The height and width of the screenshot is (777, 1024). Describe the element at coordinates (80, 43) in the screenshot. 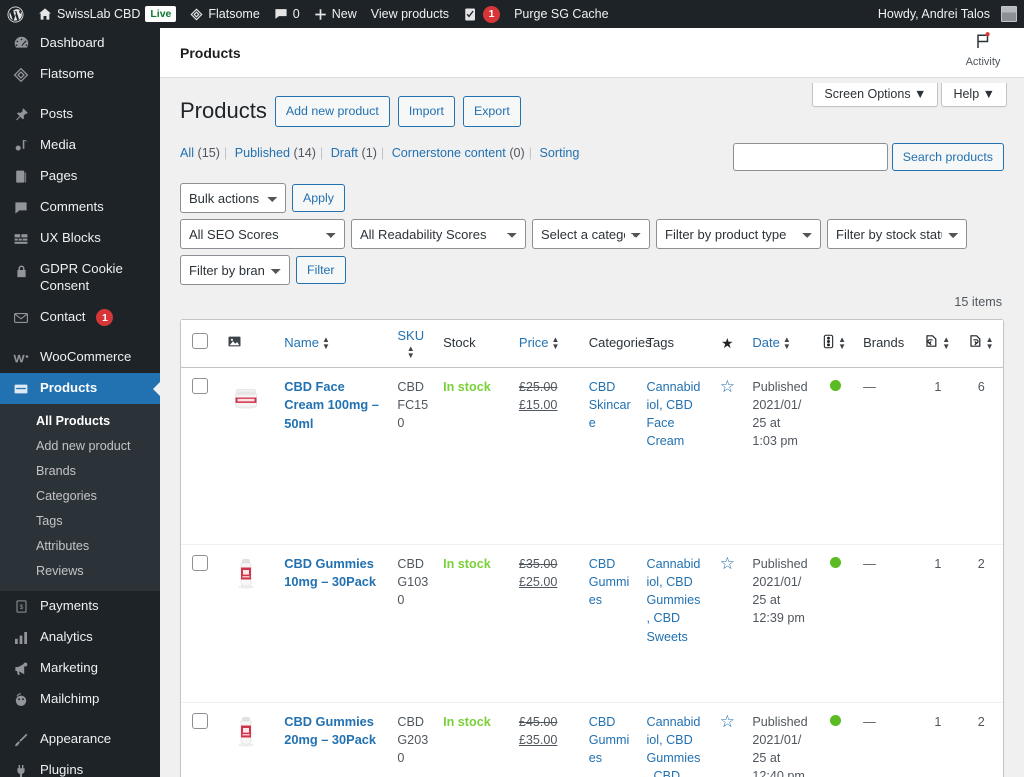

I see `sidebar-item-dashboard: Dashboard` at that location.